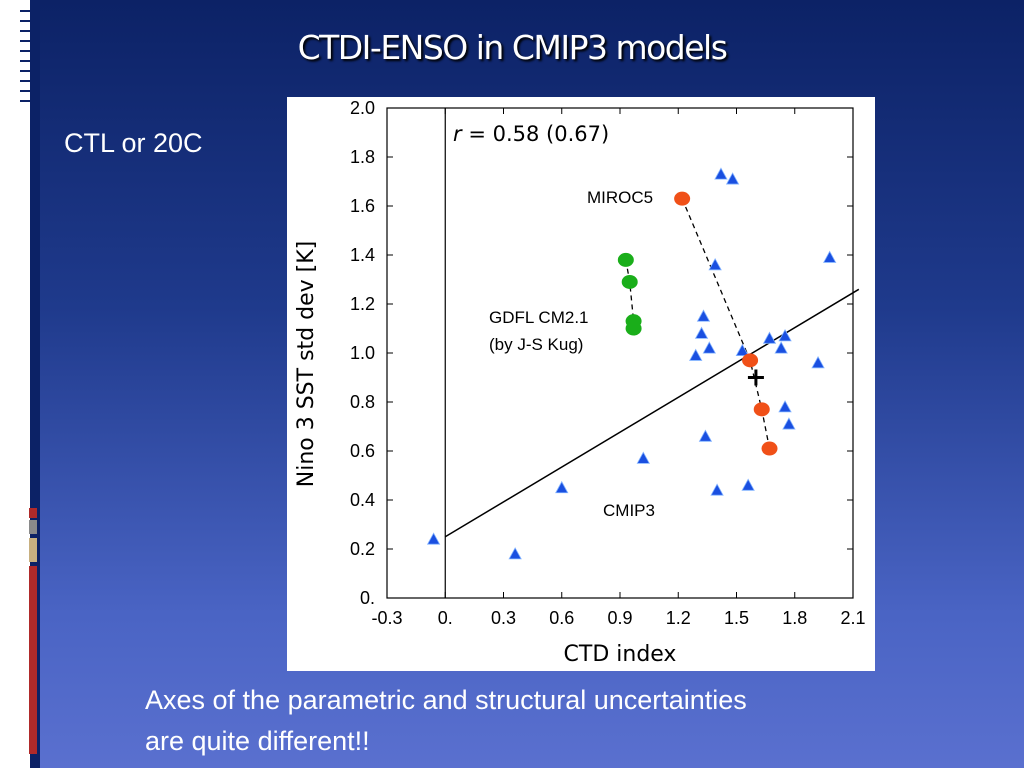  Describe the element at coordinates (652, 413) in the screenshot. I see `regression-line` at that location.